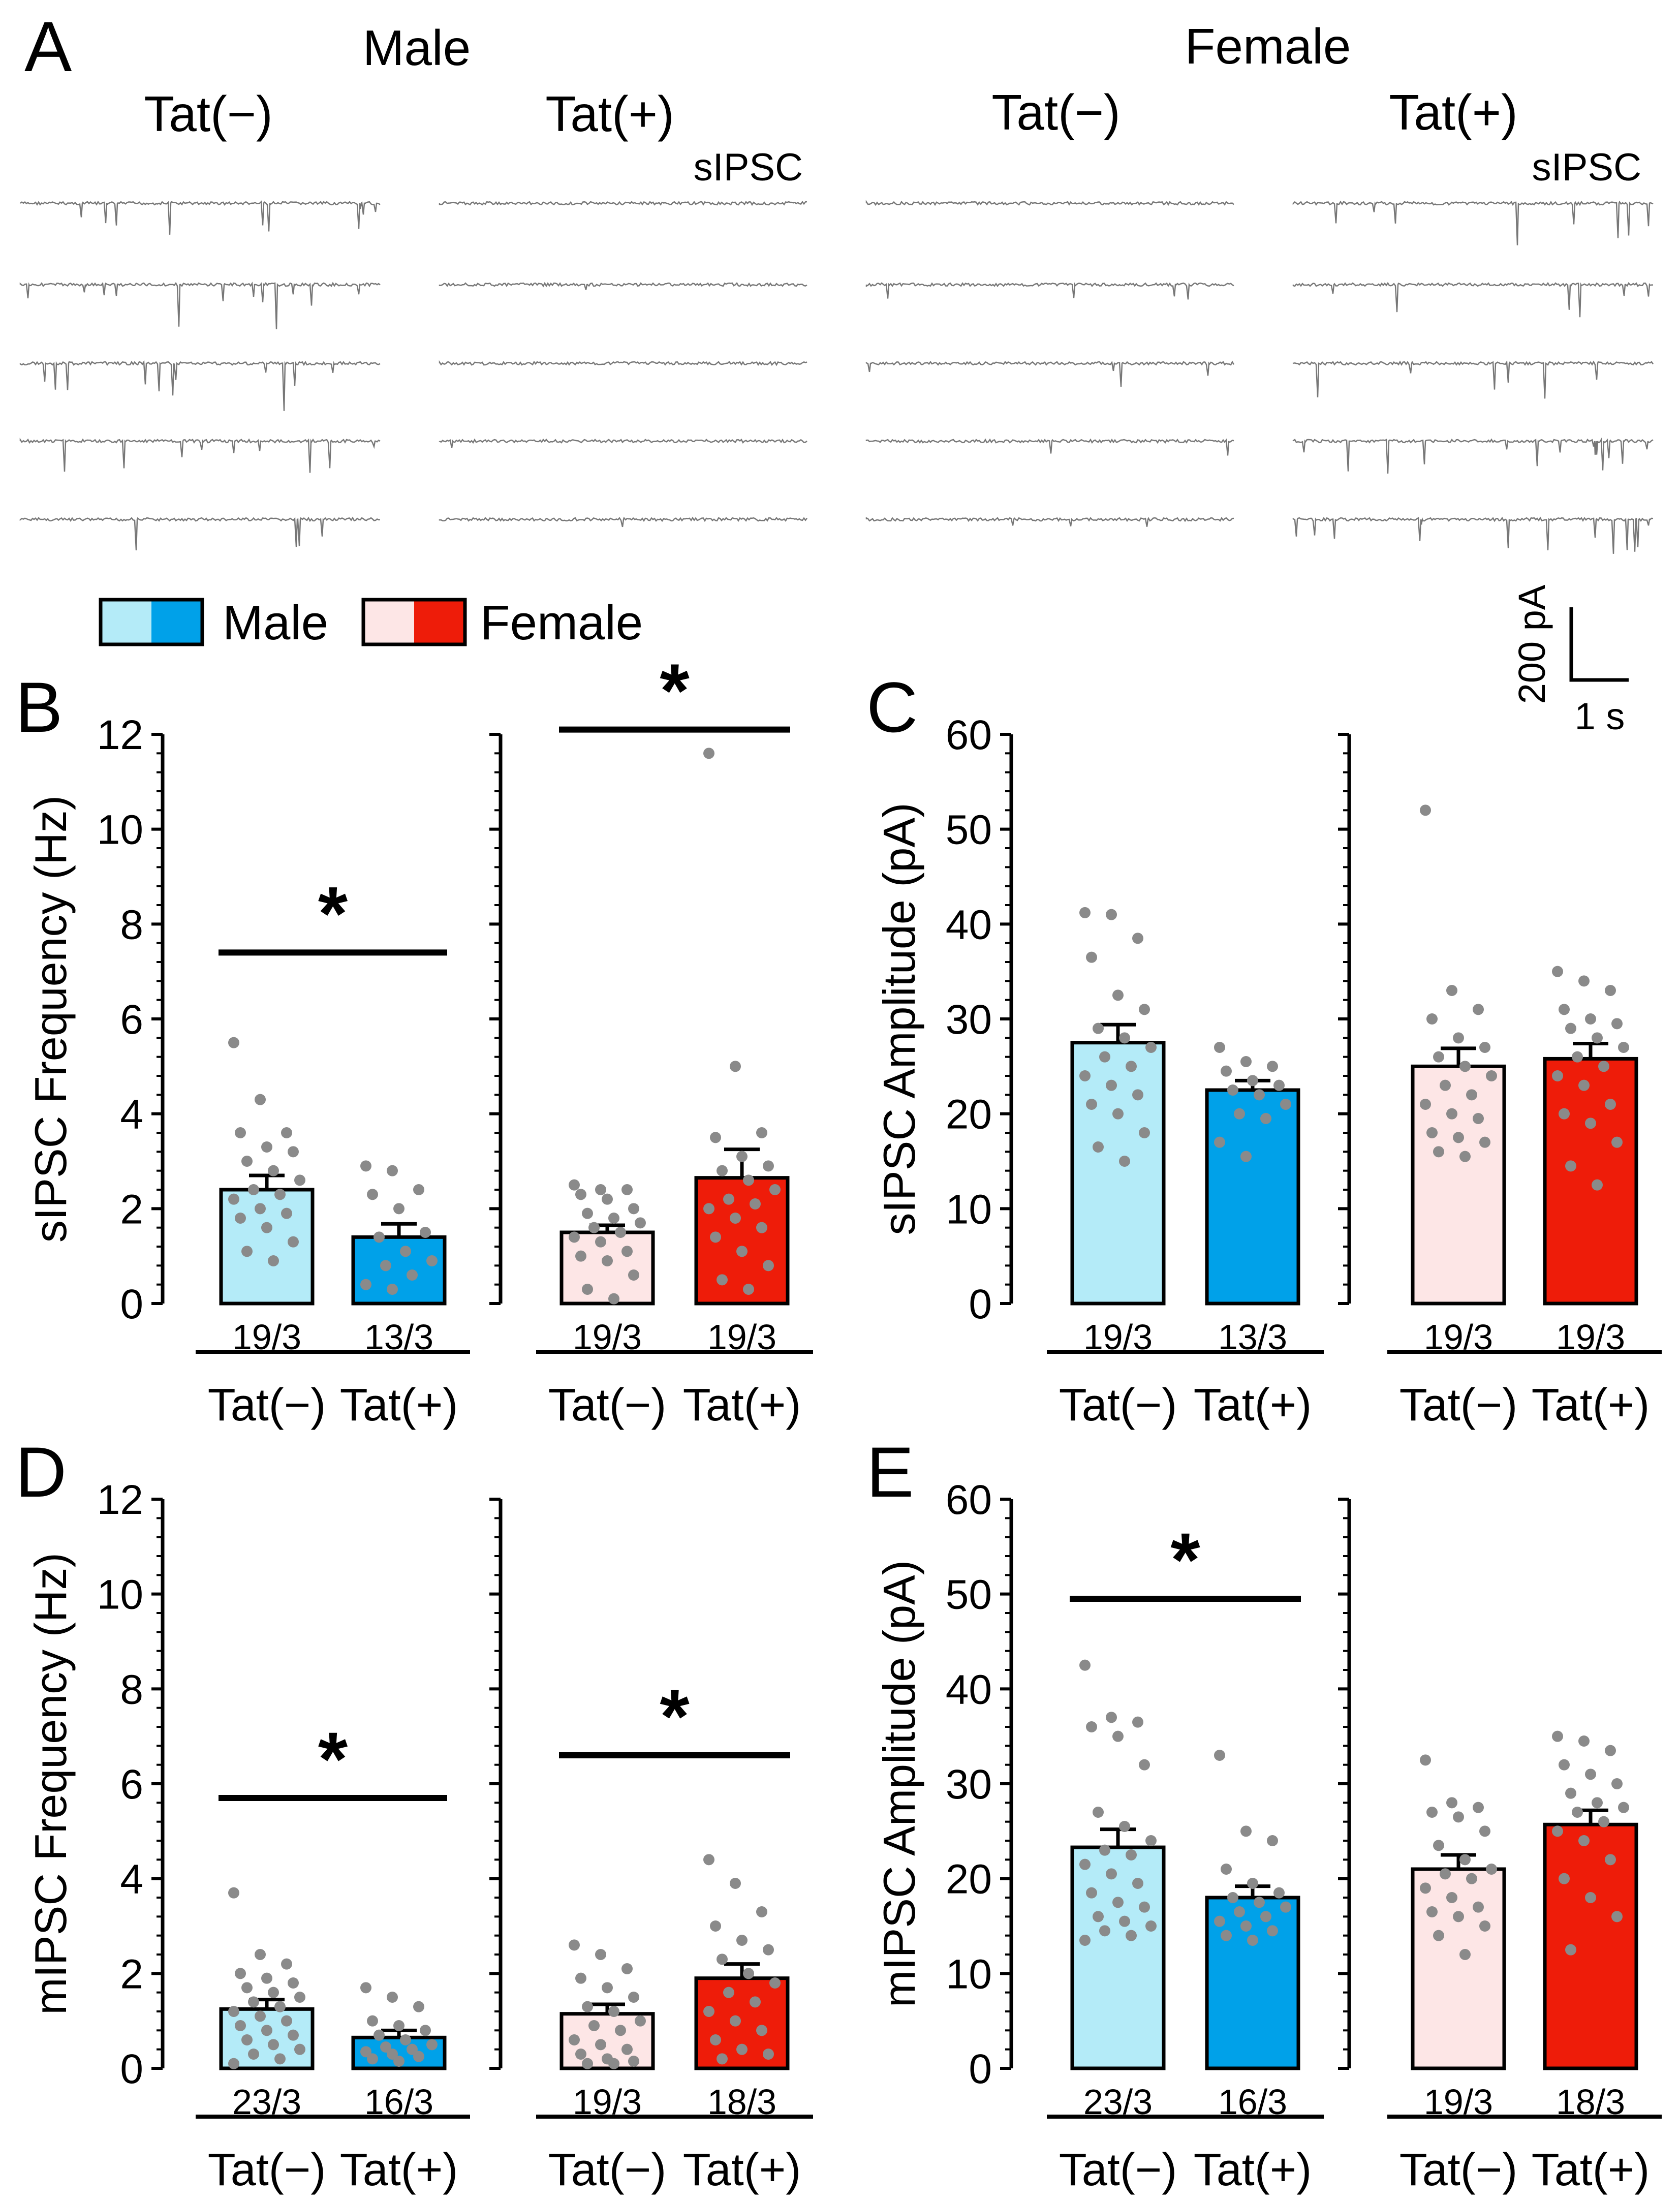 The height and width of the screenshot is (2202, 1680). What do you see at coordinates (131, 1974) in the screenshot?
I see `panel-d-tick-label: 2` at bounding box center [131, 1974].